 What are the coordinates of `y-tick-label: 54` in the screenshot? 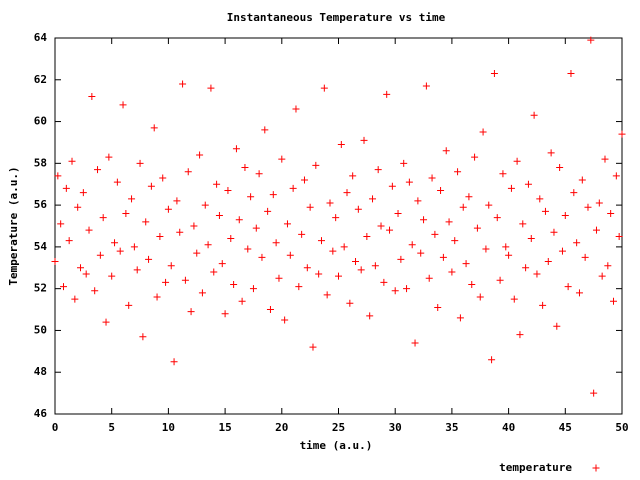 It's located at (41, 246).